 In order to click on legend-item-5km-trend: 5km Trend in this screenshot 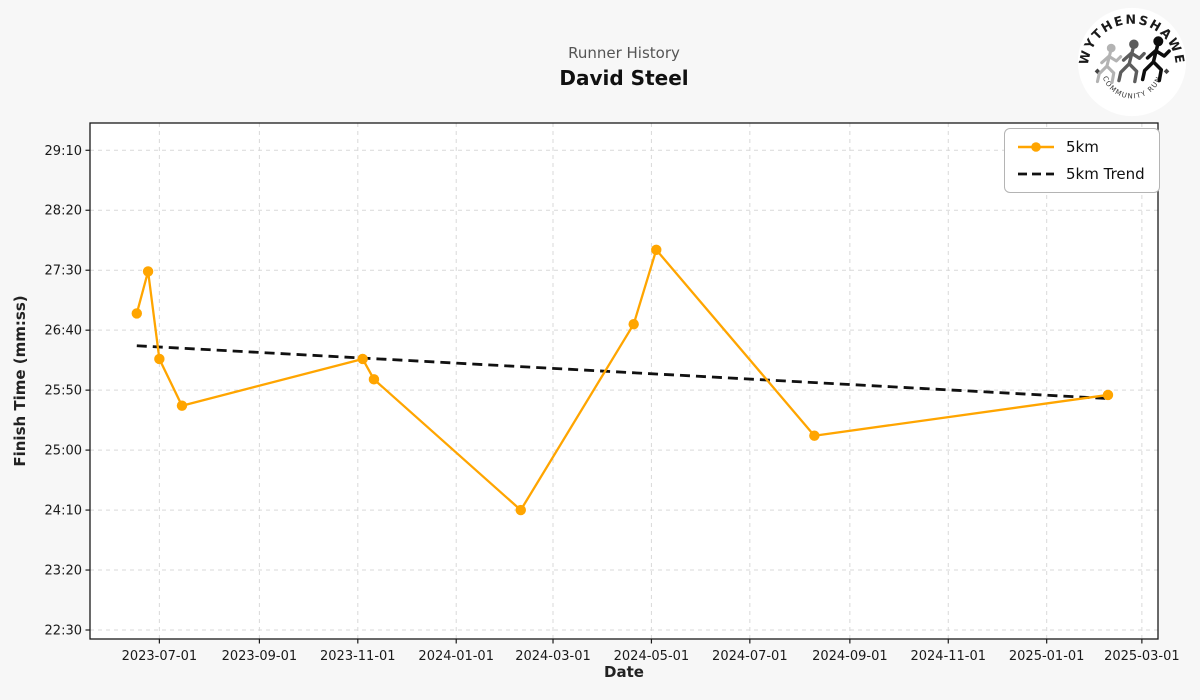, I will do `click(1080, 174)`.